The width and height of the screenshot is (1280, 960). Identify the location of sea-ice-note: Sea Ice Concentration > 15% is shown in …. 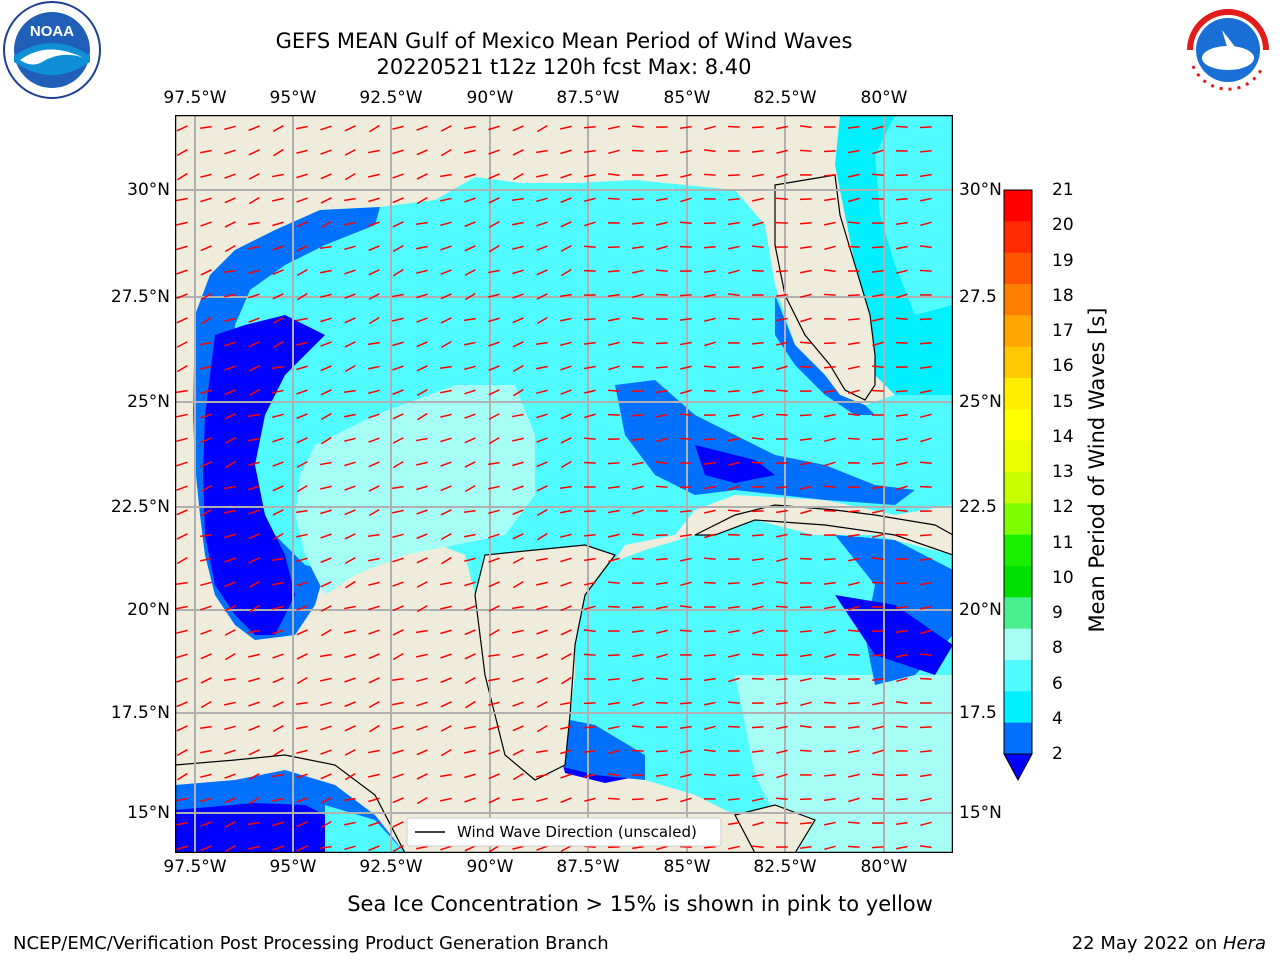
(640, 904).